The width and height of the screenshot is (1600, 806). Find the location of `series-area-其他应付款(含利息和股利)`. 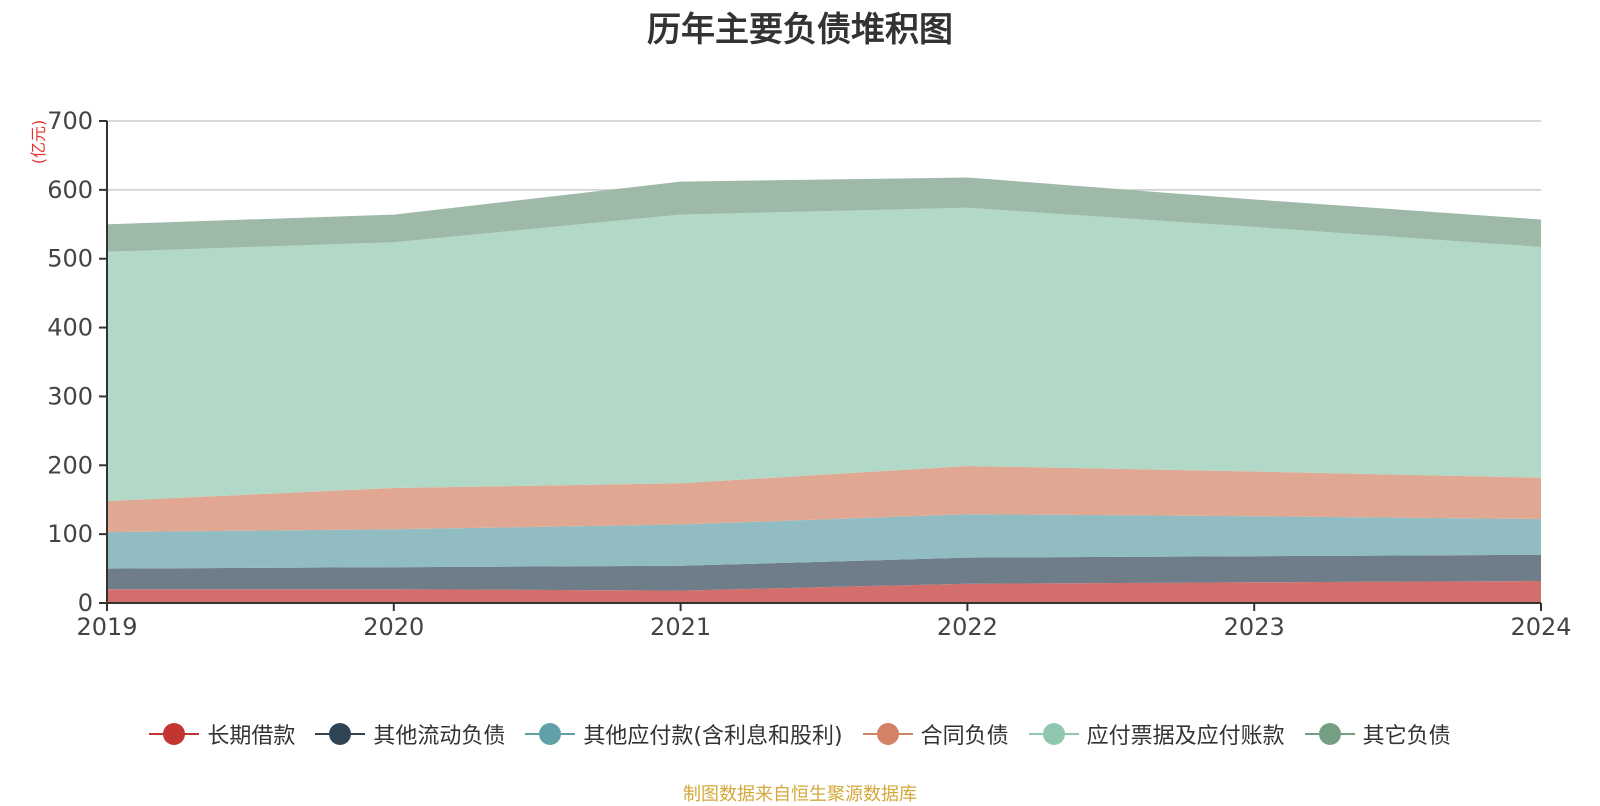

series-area-其他应付款(含利息和股利) is located at coordinates (824, 541).